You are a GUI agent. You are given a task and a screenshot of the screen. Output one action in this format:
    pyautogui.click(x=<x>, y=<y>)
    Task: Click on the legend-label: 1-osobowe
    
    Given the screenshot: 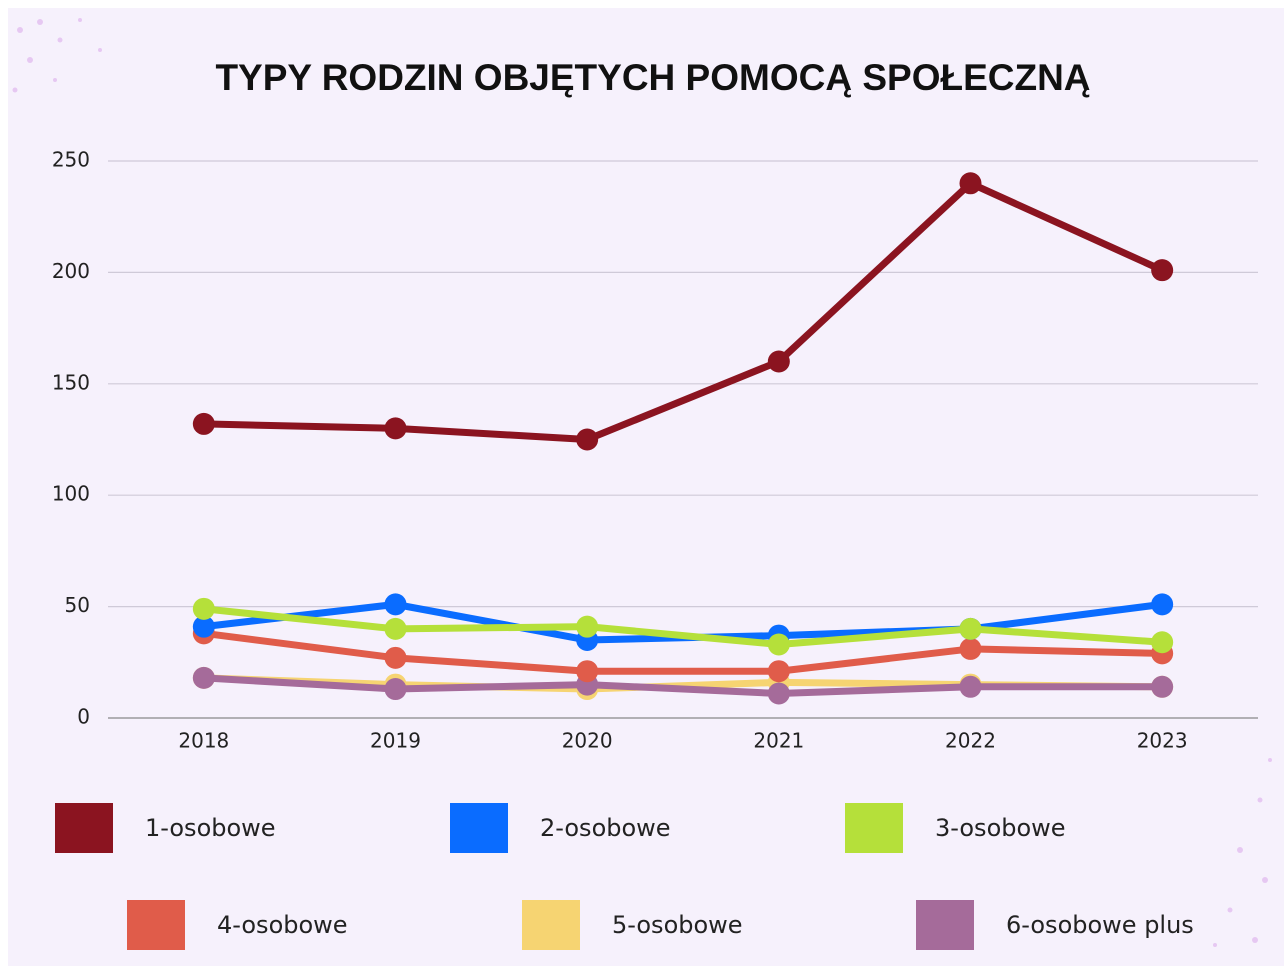 What is the action you would take?
    pyautogui.click(x=210, y=828)
    